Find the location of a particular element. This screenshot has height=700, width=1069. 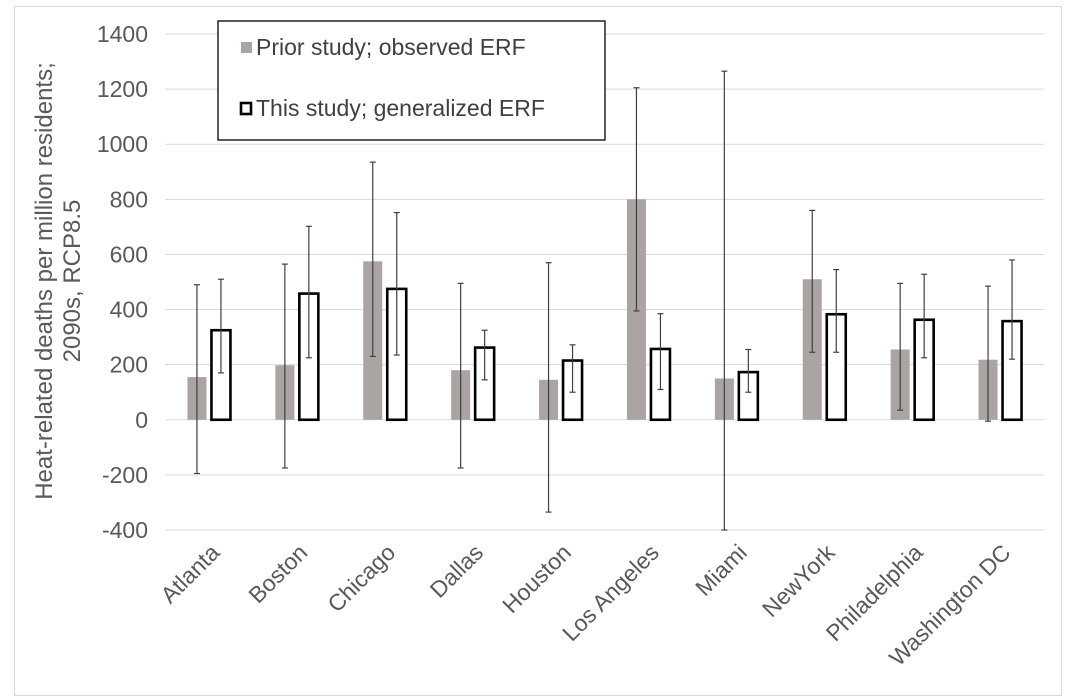

error-bar-prior-study-observed-erf-dallas is located at coordinates (460, 375).